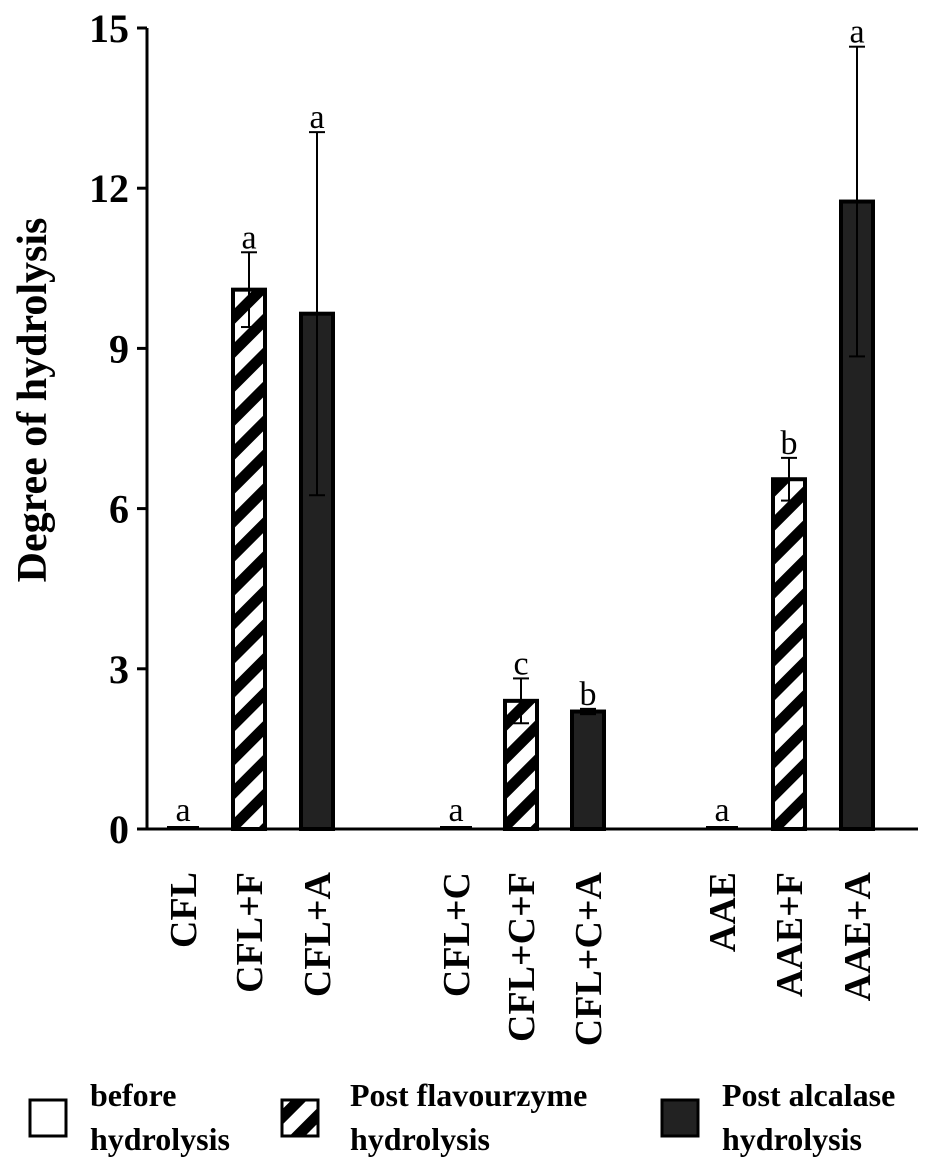 This screenshot has width=931, height=1172. What do you see at coordinates (109, 28) in the screenshot?
I see `y-tick-label: 15` at bounding box center [109, 28].